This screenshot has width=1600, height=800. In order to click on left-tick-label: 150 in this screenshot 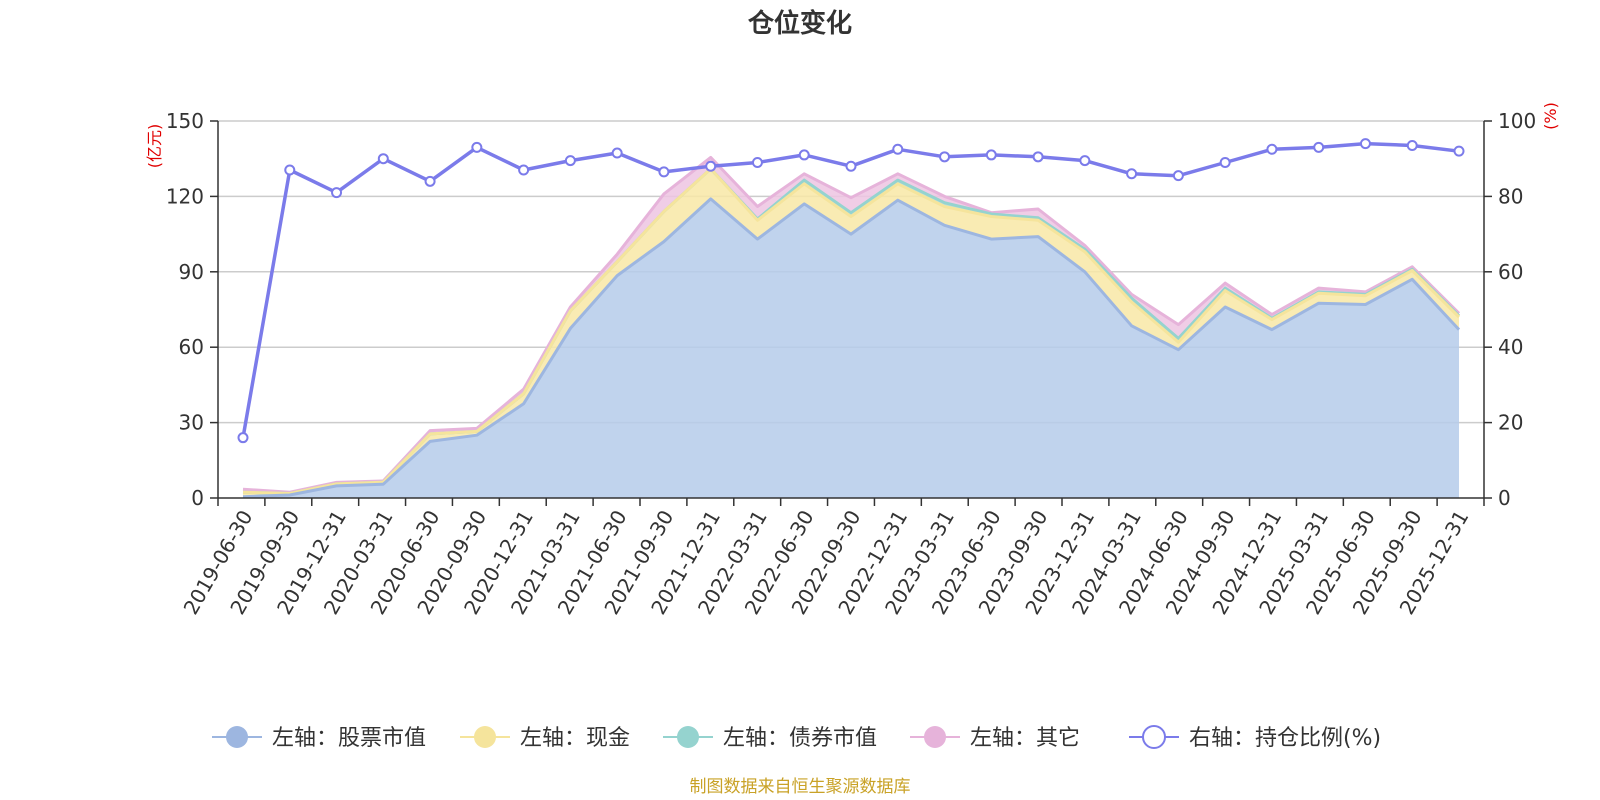, I will do `click(185, 121)`.